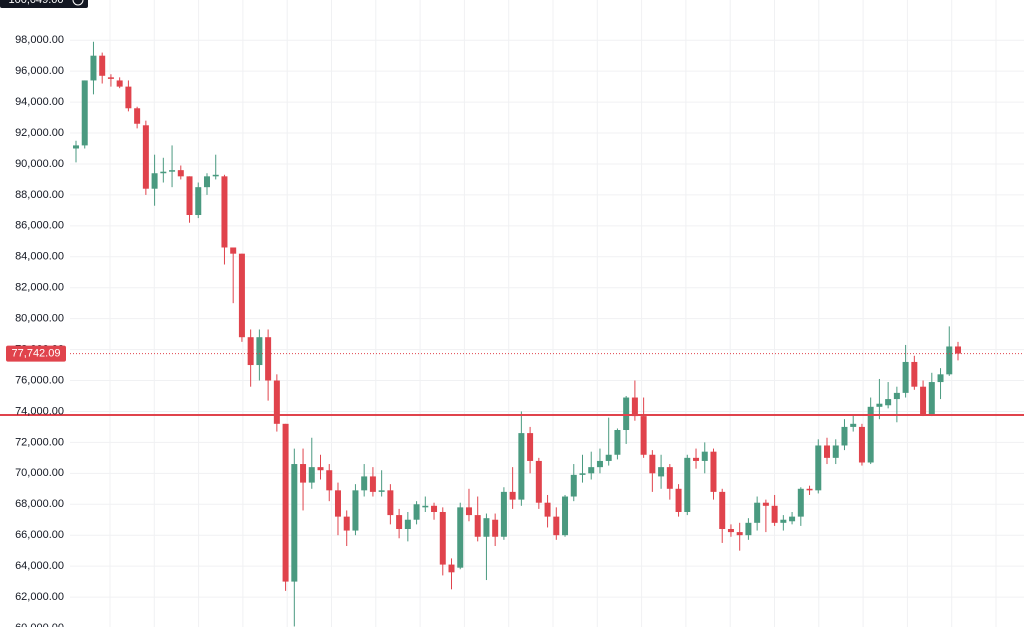  What do you see at coordinates (39, 504) in the screenshot?
I see `y-tick-label: 68,000.00` at bounding box center [39, 504].